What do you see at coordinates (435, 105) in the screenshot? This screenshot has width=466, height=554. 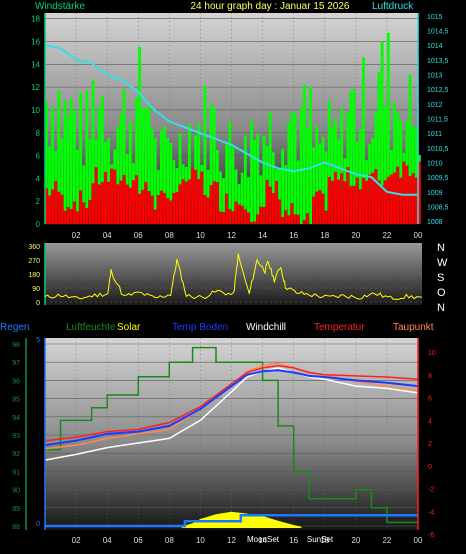 I see `p1-right-tick: 1012` at bounding box center [435, 105].